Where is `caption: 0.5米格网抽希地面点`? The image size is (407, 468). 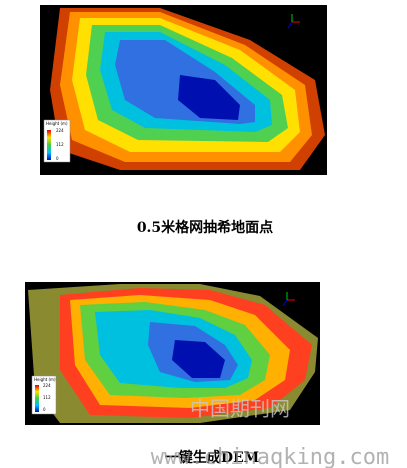
caption: 0.5米格网抽希地面点 is located at coordinates (205, 227).